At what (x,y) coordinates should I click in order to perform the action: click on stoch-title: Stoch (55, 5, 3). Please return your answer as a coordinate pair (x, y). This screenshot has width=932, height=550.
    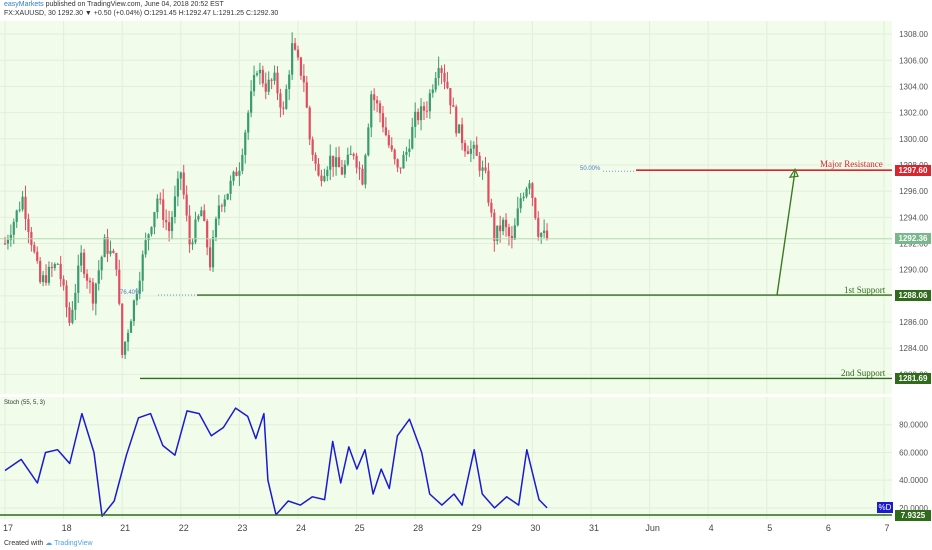
    Looking at the image, I should click on (25, 403).